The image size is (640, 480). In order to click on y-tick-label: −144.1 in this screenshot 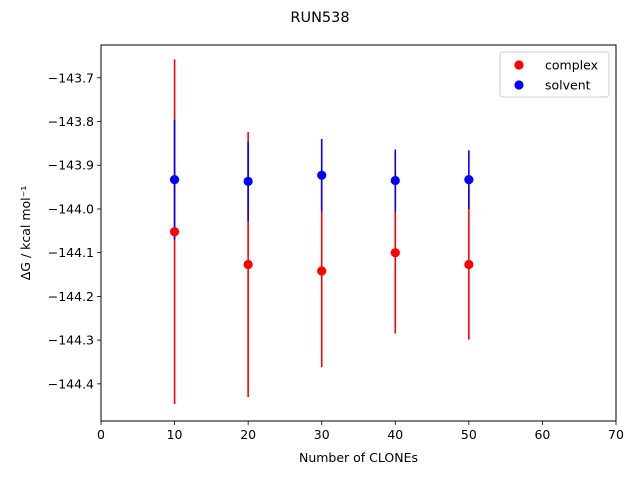, I will do `click(71, 252)`.